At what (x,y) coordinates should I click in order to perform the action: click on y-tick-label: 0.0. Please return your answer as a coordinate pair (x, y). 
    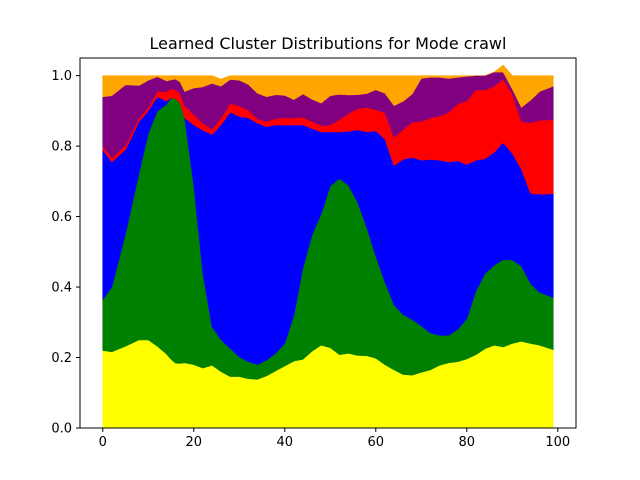
    Looking at the image, I should click on (61, 429).